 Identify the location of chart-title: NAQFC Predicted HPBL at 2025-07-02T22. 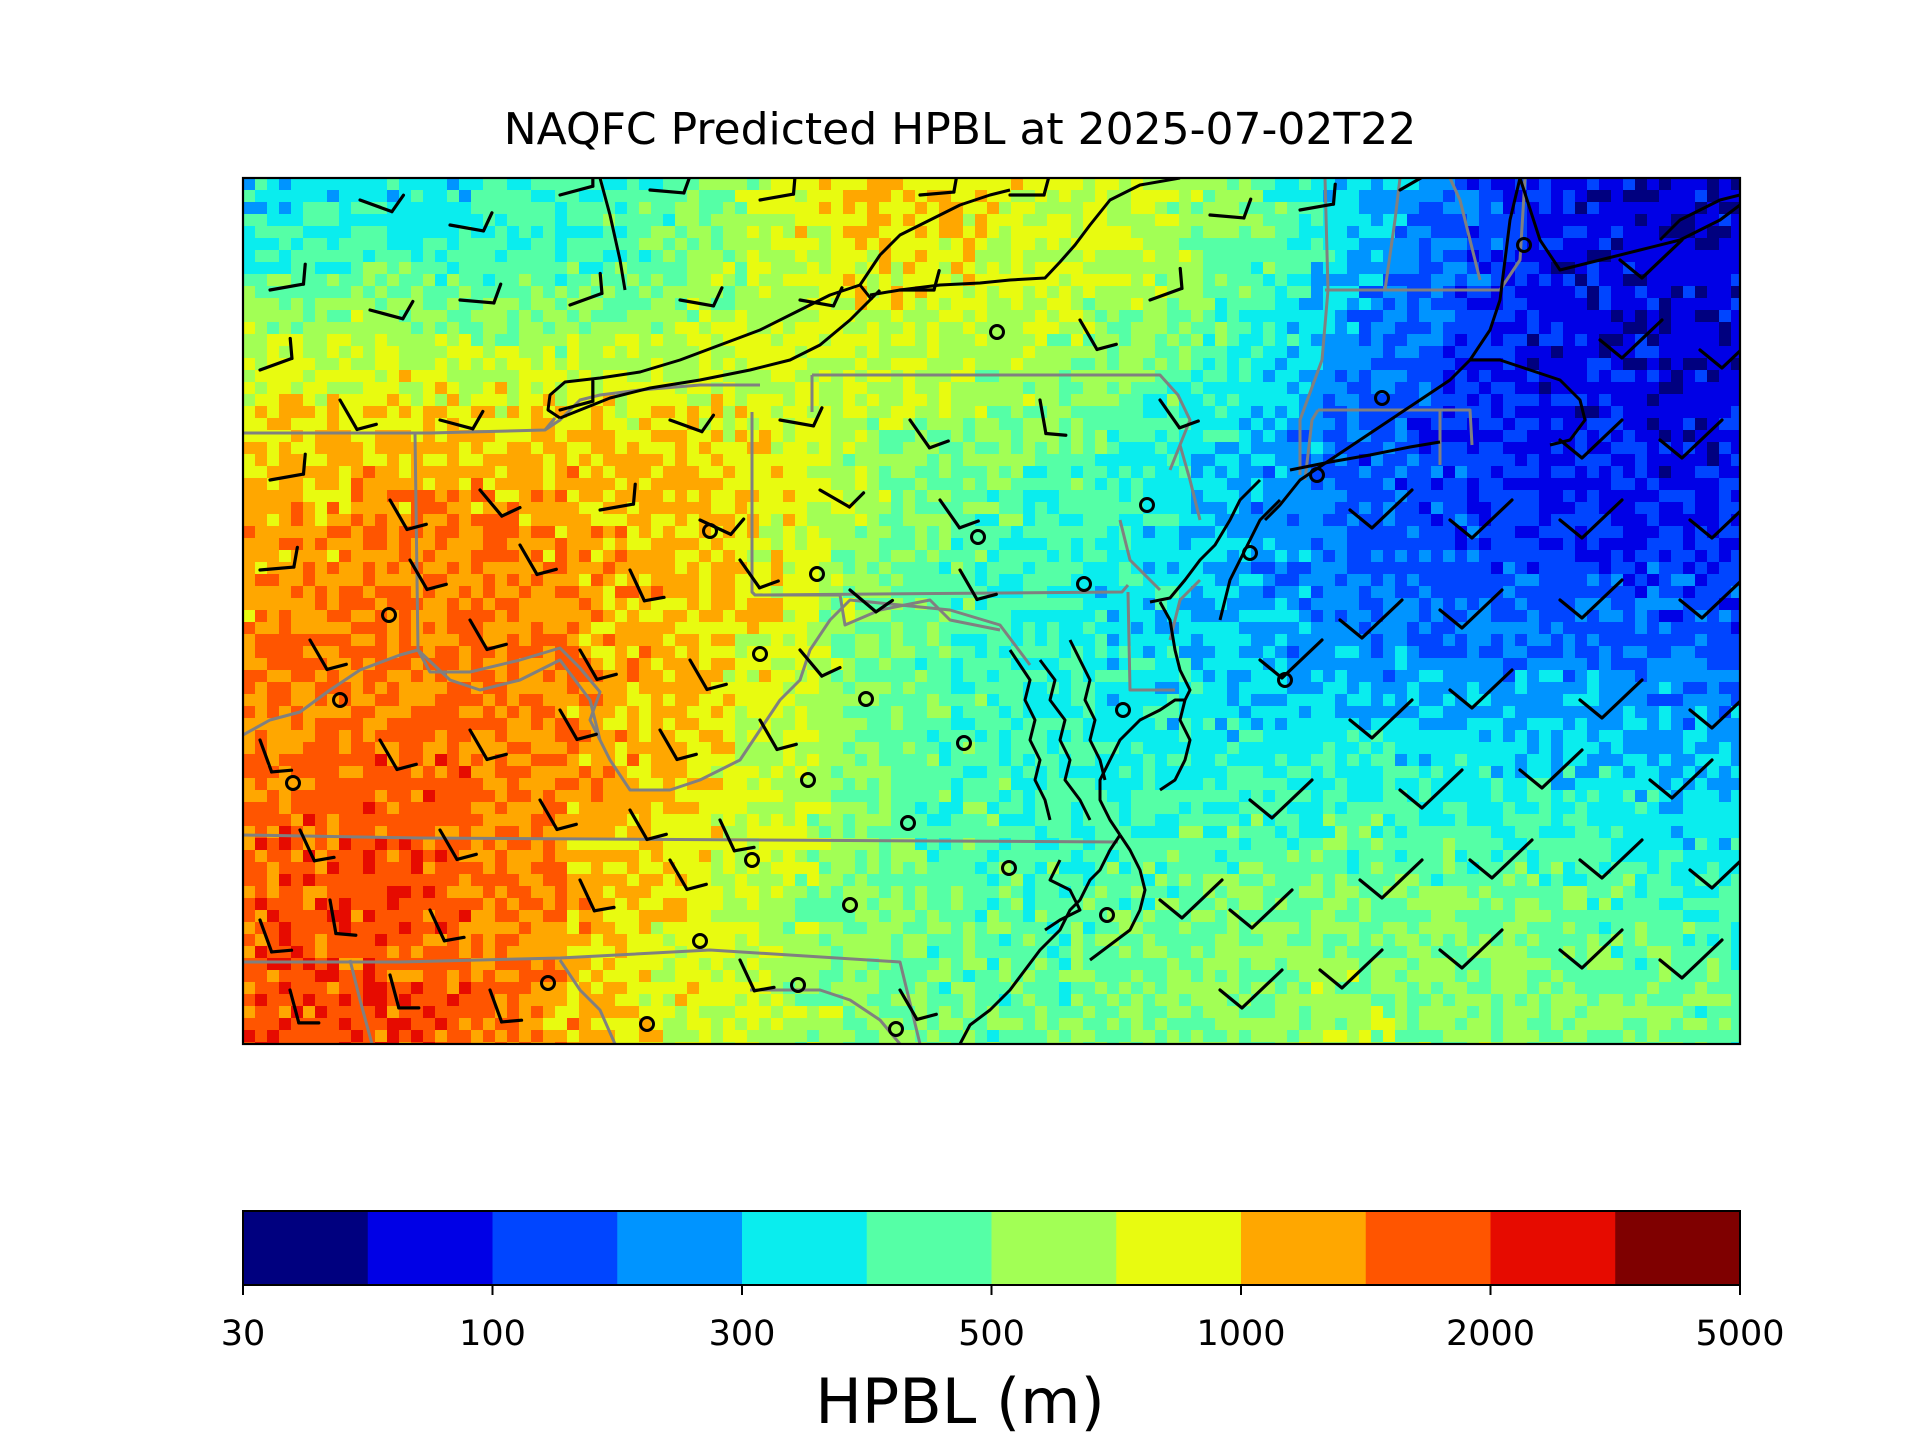
(960, 129).